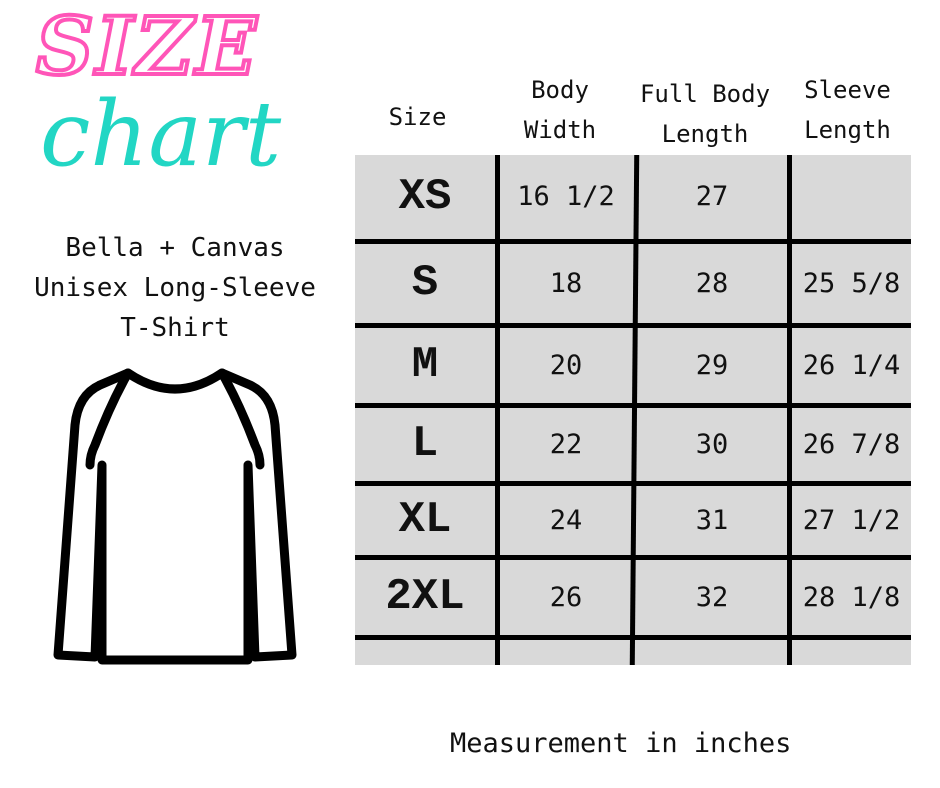 This screenshot has height=788, width=940. Describe the element at coordinates (425, 520) in the screenshot. I see `size-label-cell: XL` at that location.